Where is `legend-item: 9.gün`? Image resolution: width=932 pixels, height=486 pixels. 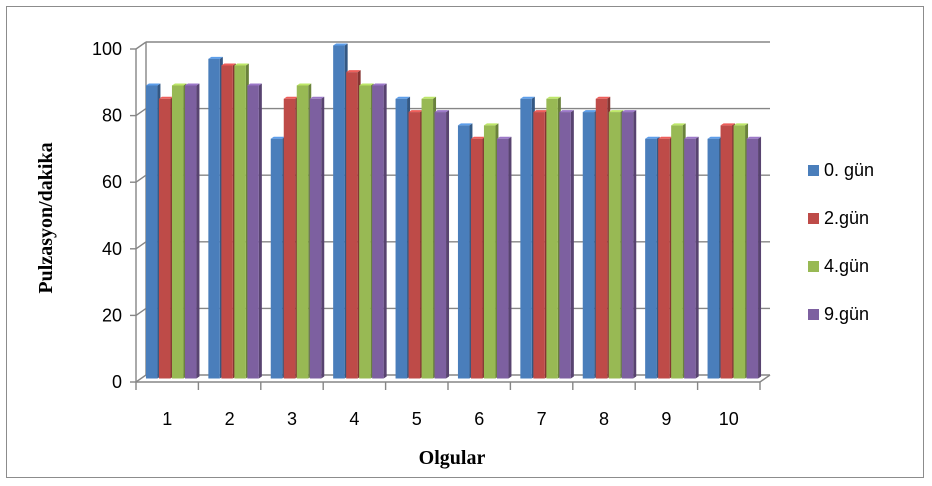
legend-item: 9.gün is located at coordinates (838, 314).